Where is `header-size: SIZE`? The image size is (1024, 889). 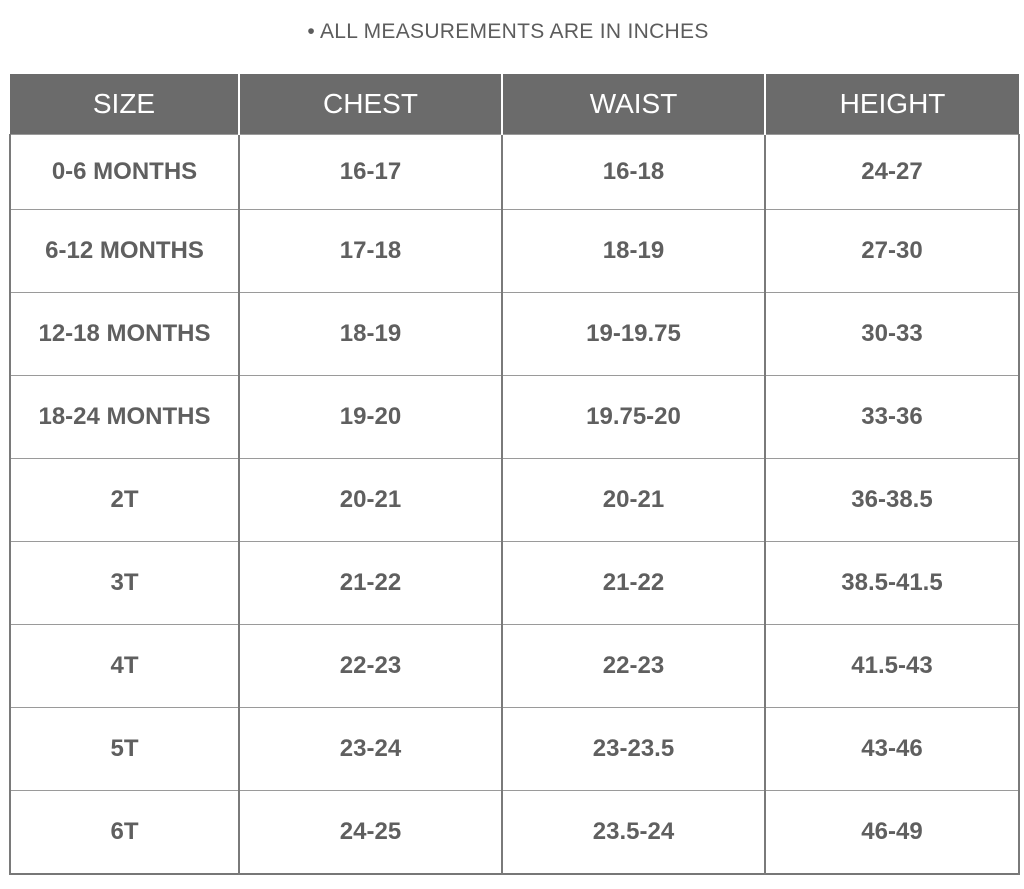 header-size: SIZE is located at coordinates (125, 104).